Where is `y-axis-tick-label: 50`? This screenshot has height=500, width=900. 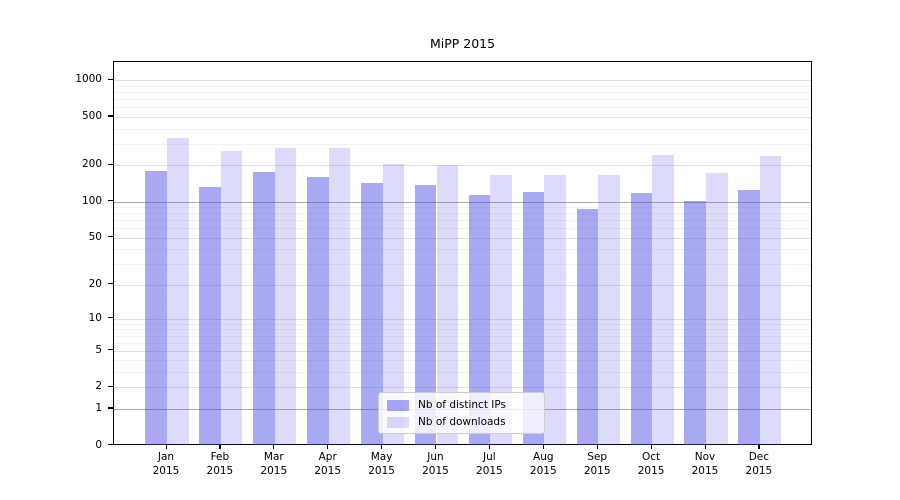 y-axis-tick-label: 50 is located at coordinates (95, 236).